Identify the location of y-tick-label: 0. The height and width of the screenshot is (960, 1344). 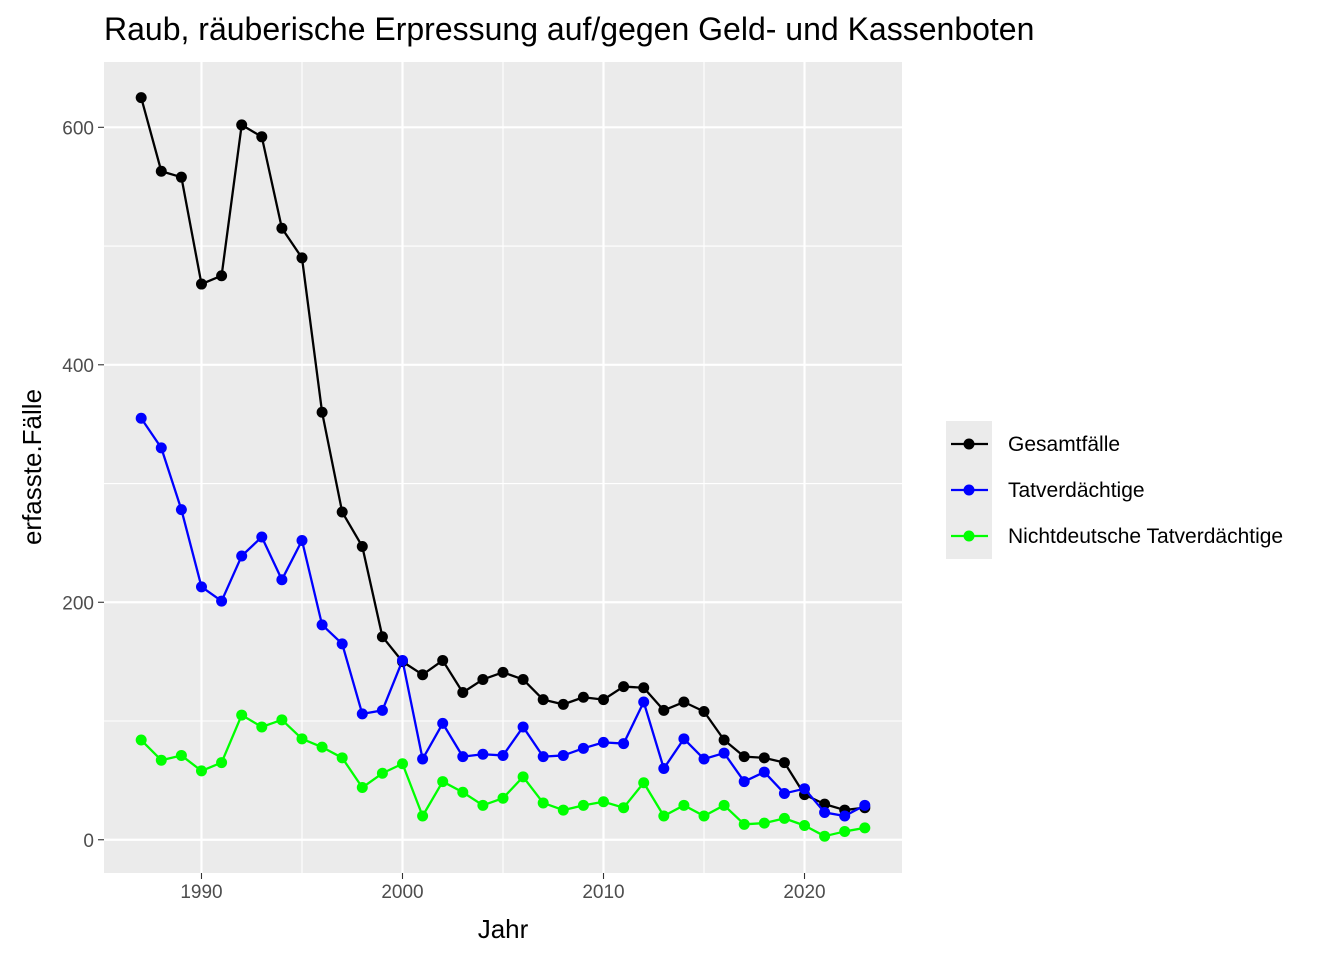
(88, 841).